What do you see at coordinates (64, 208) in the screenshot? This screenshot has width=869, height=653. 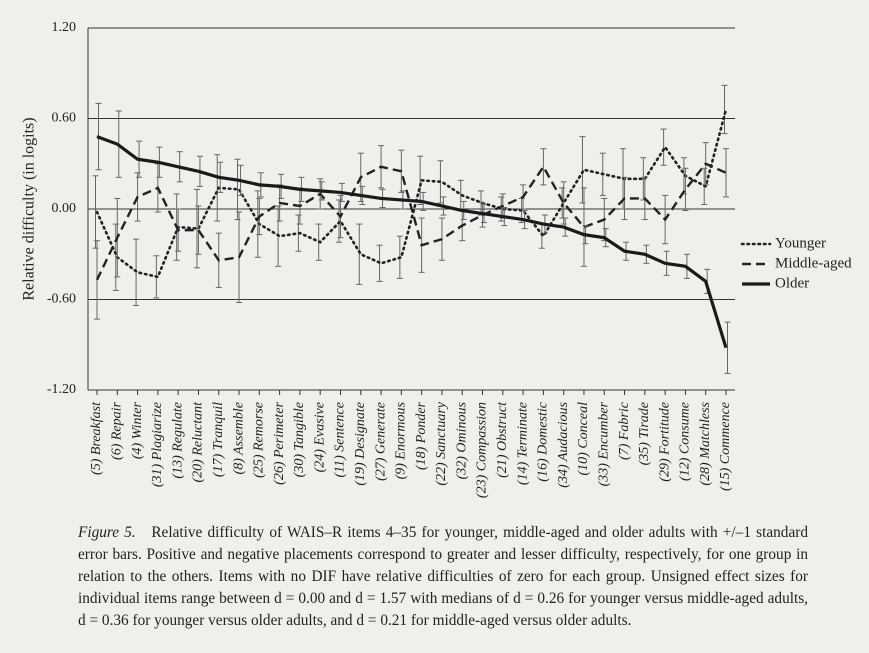 I see `y-tick-label: 0.00` at bounding box center [64, 208].